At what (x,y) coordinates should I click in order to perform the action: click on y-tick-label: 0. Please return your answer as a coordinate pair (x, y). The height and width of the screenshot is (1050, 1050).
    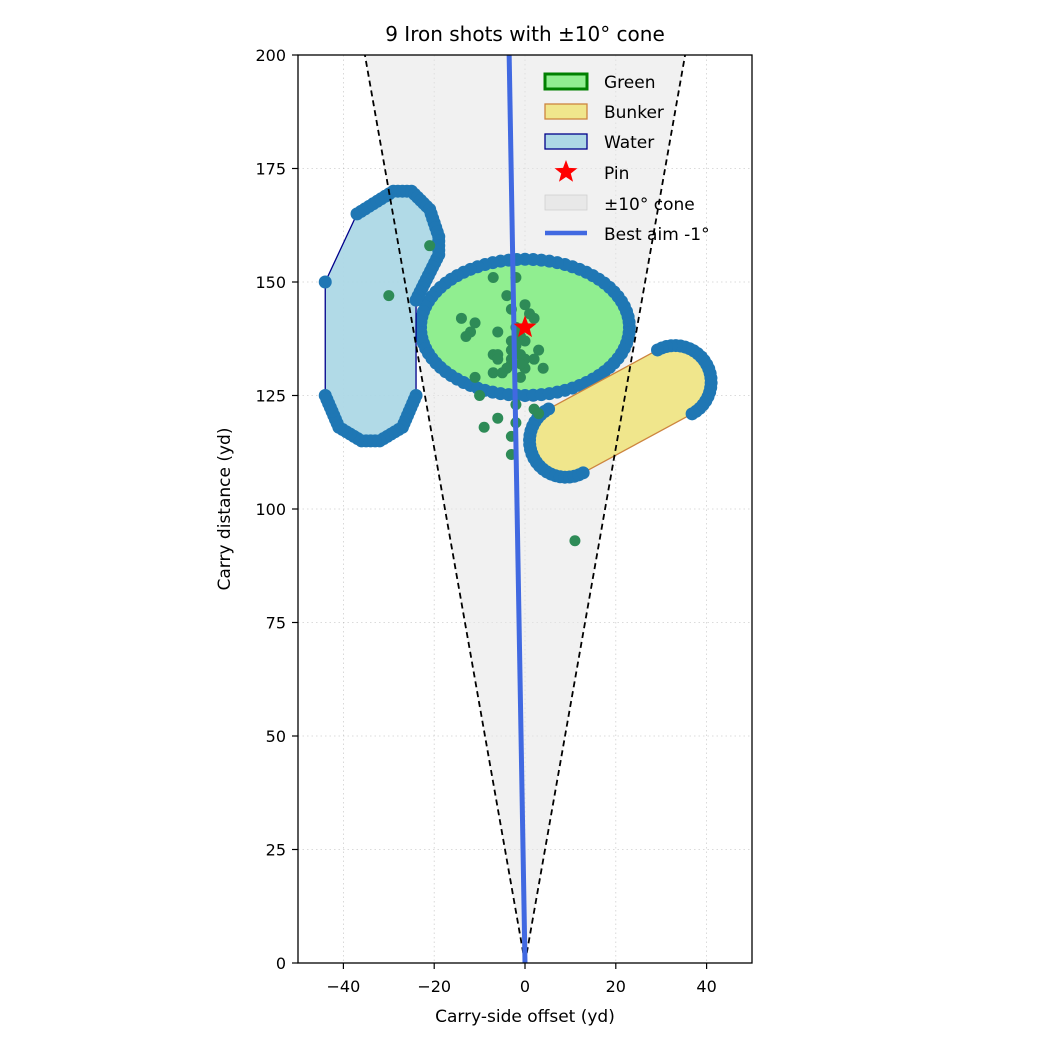
    Looking at the image, I should click on (281, 963).